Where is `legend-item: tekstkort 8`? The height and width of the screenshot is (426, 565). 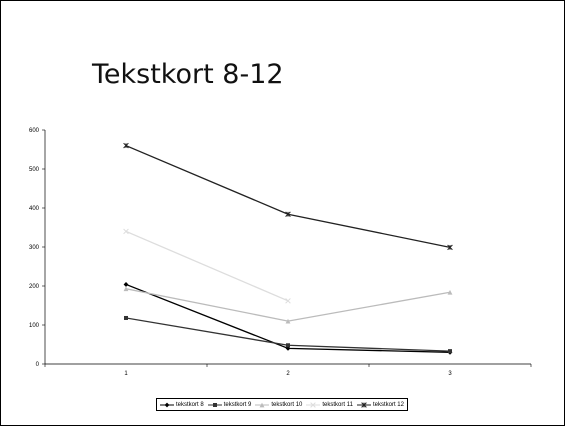
legend-item: tekstkort 8 is located at coordinates (182, 405).